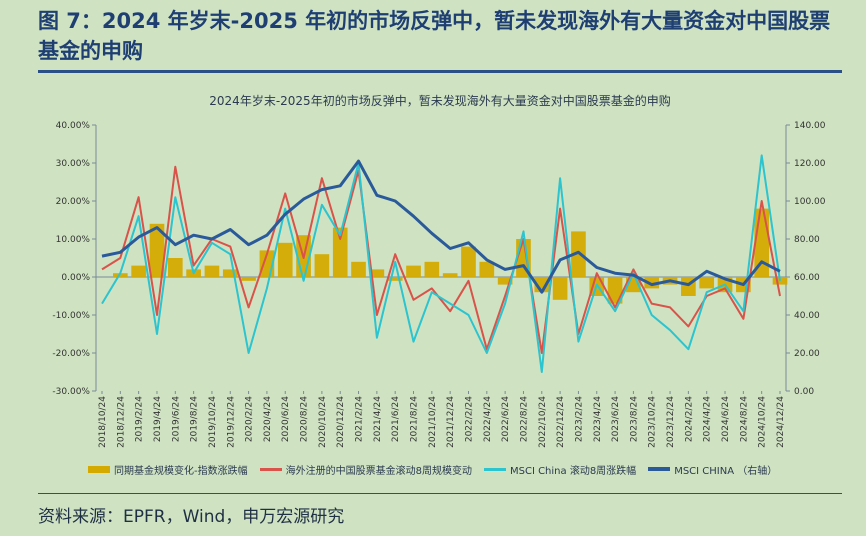  What do you see at coordinates (810, 126) in the screenshot?
I see `y-right-tick-label: 140.00` at bounding box center [810, 126].